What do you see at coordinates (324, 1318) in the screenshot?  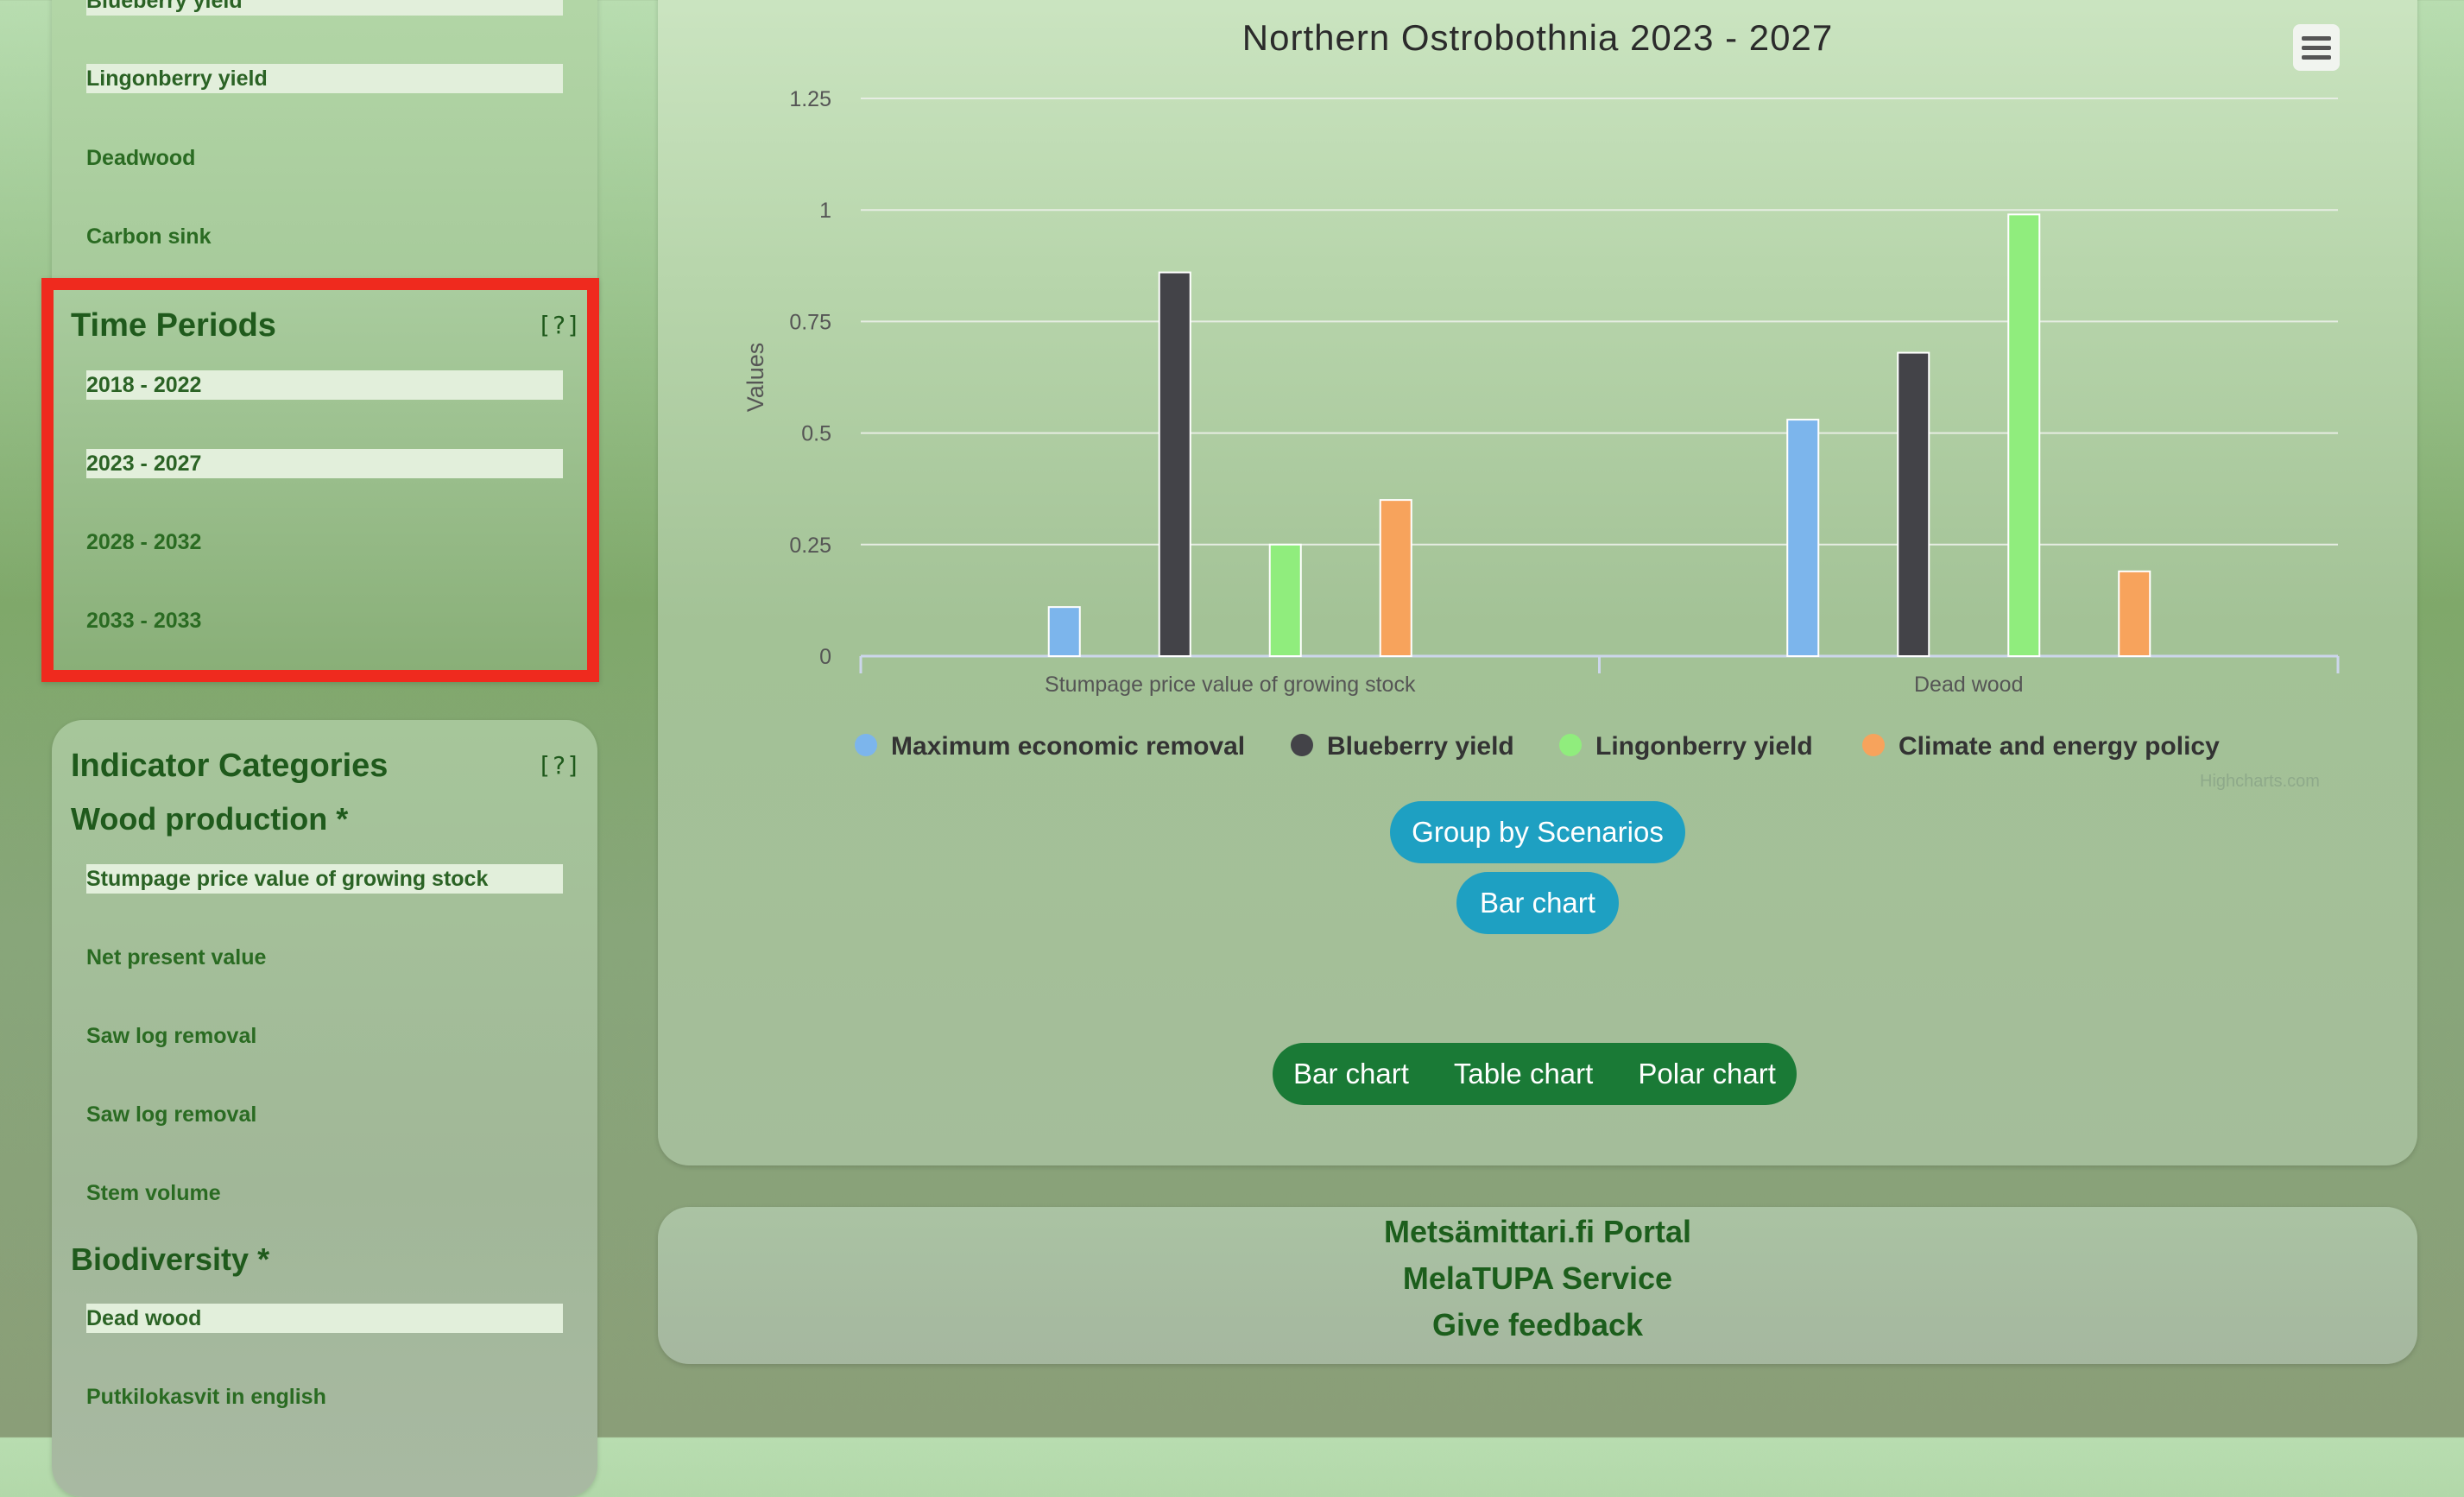 I see `indicator-dead-wood: Dead wood` at bounding box center [324, 1318].